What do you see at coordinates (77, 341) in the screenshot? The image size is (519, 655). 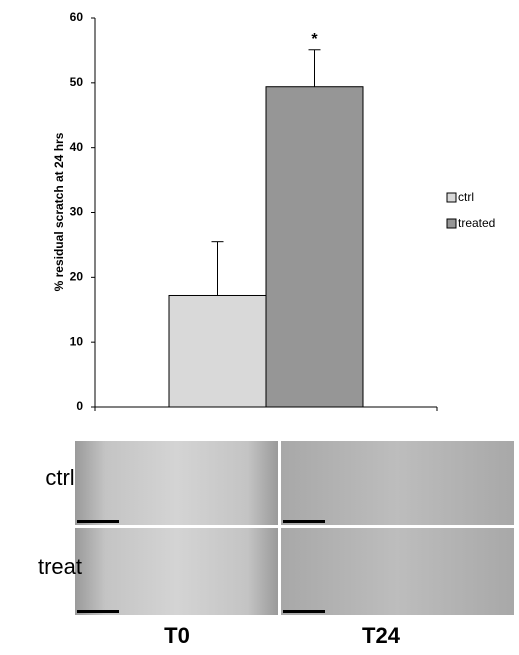 I see `y-tick-label: 10` at bounding box center [77, 341].